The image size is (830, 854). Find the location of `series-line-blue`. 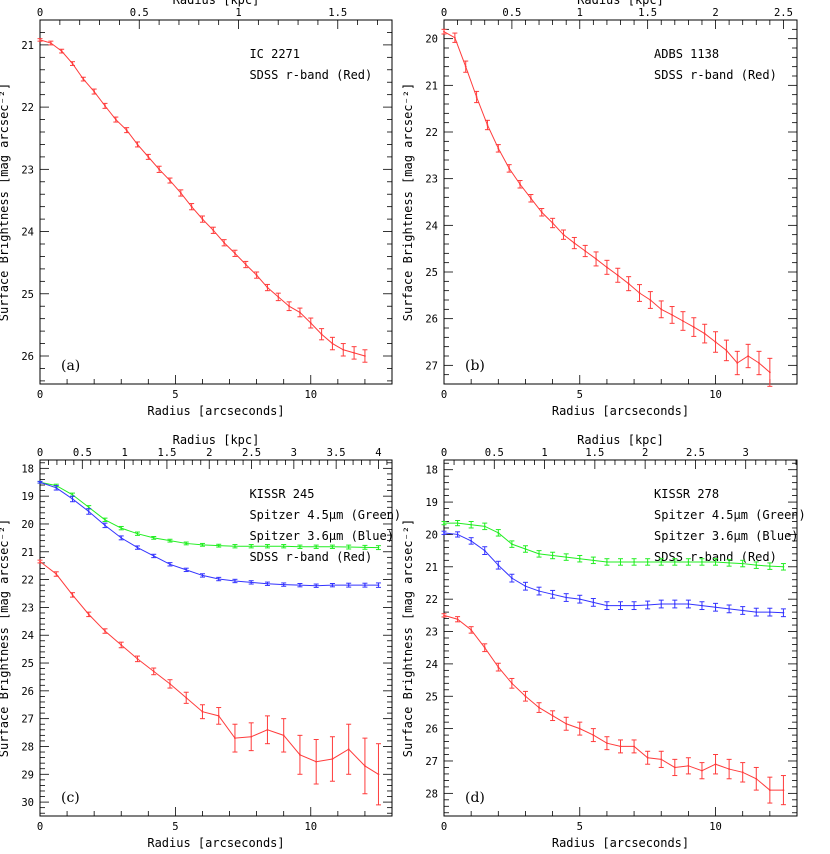

series-line-blue is located at coordinates (209, 534).